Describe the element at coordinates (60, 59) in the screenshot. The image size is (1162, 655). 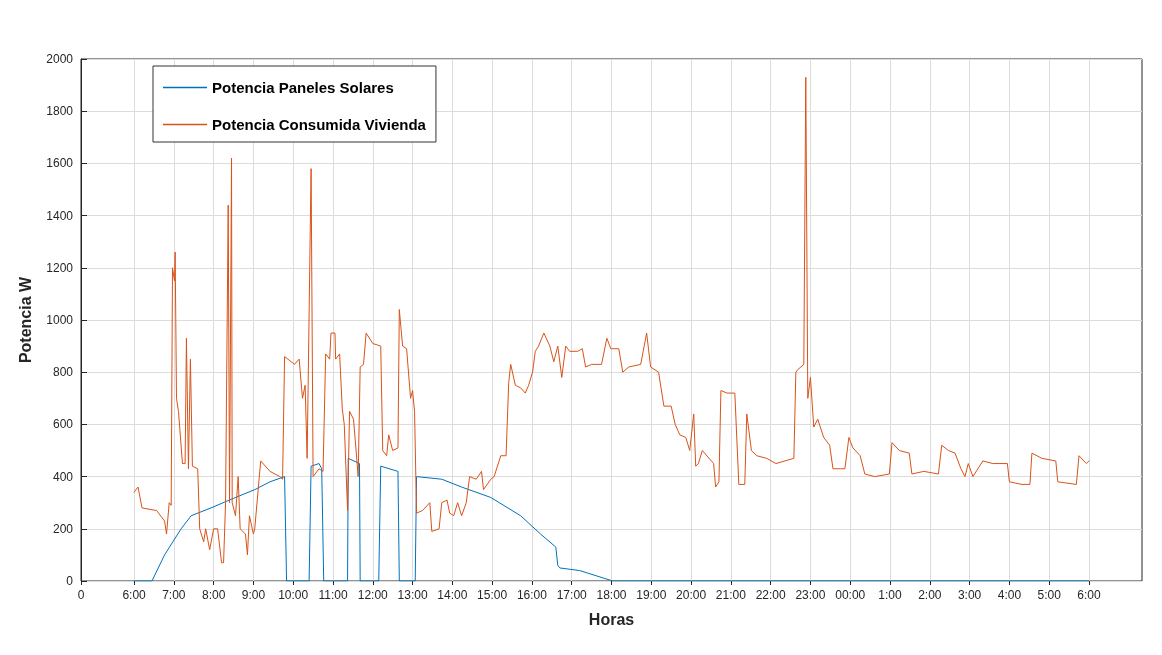
I see `y-tick-label: 2000` at that location.